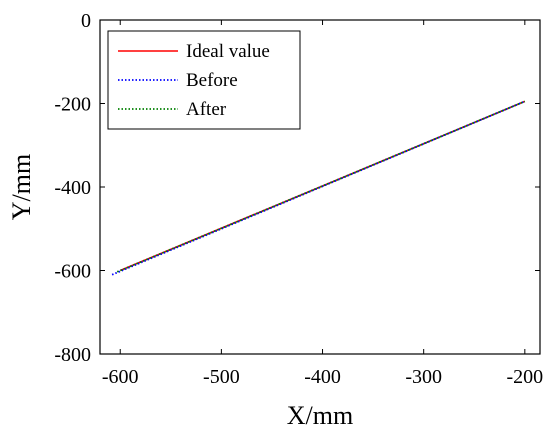  What do you see at coordinates (72, 355) in the screenshot?
I see `y-tick-label: -800` at bounding box center [72, 355].